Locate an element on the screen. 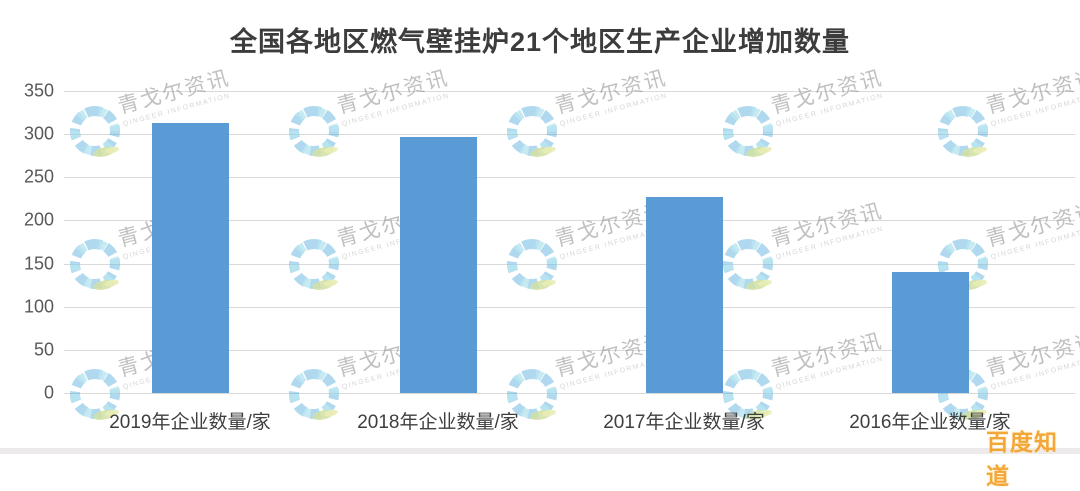 This screenshot has width=1080, height=491. x-axis-label-2019年: 2019年企业数量/家 is located at coordinates (190, 422).